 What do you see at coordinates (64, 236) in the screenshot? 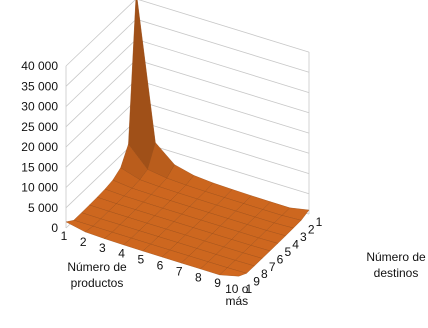
I see `x-tick-label: 1` at bounding box center [64, 236].